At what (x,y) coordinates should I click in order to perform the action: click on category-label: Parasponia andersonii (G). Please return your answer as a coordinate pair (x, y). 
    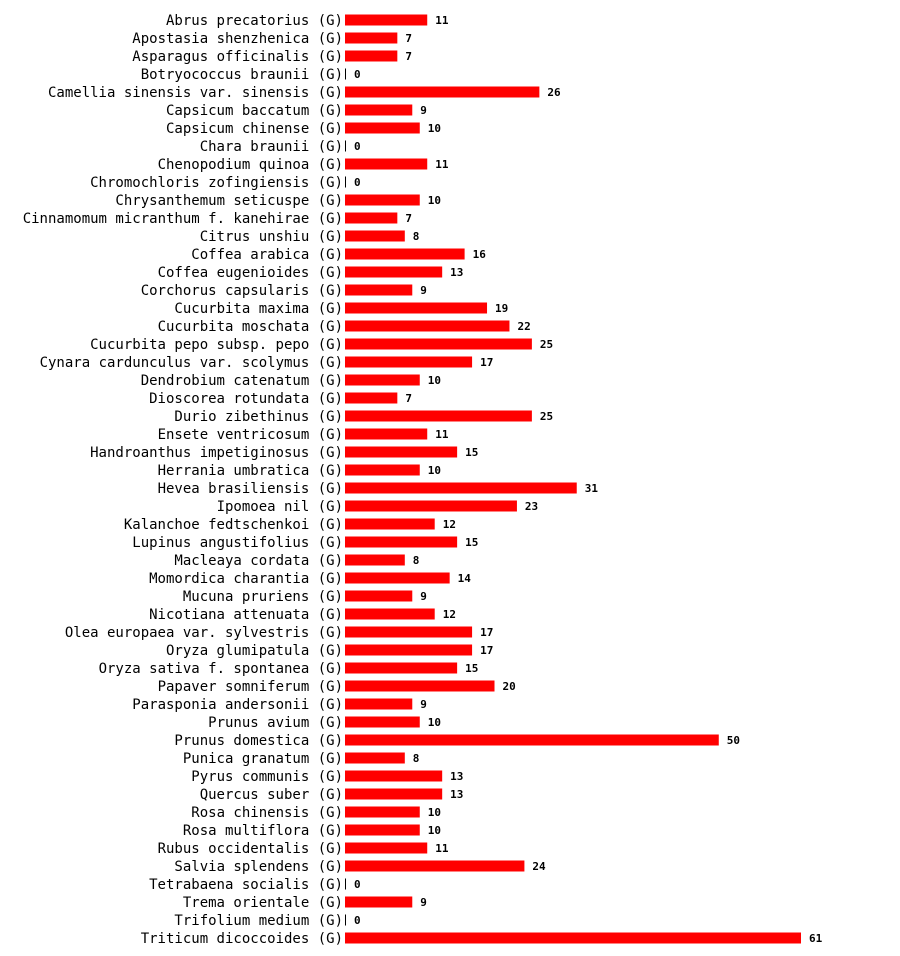
    Looking at the image, I should click on (237, 705).